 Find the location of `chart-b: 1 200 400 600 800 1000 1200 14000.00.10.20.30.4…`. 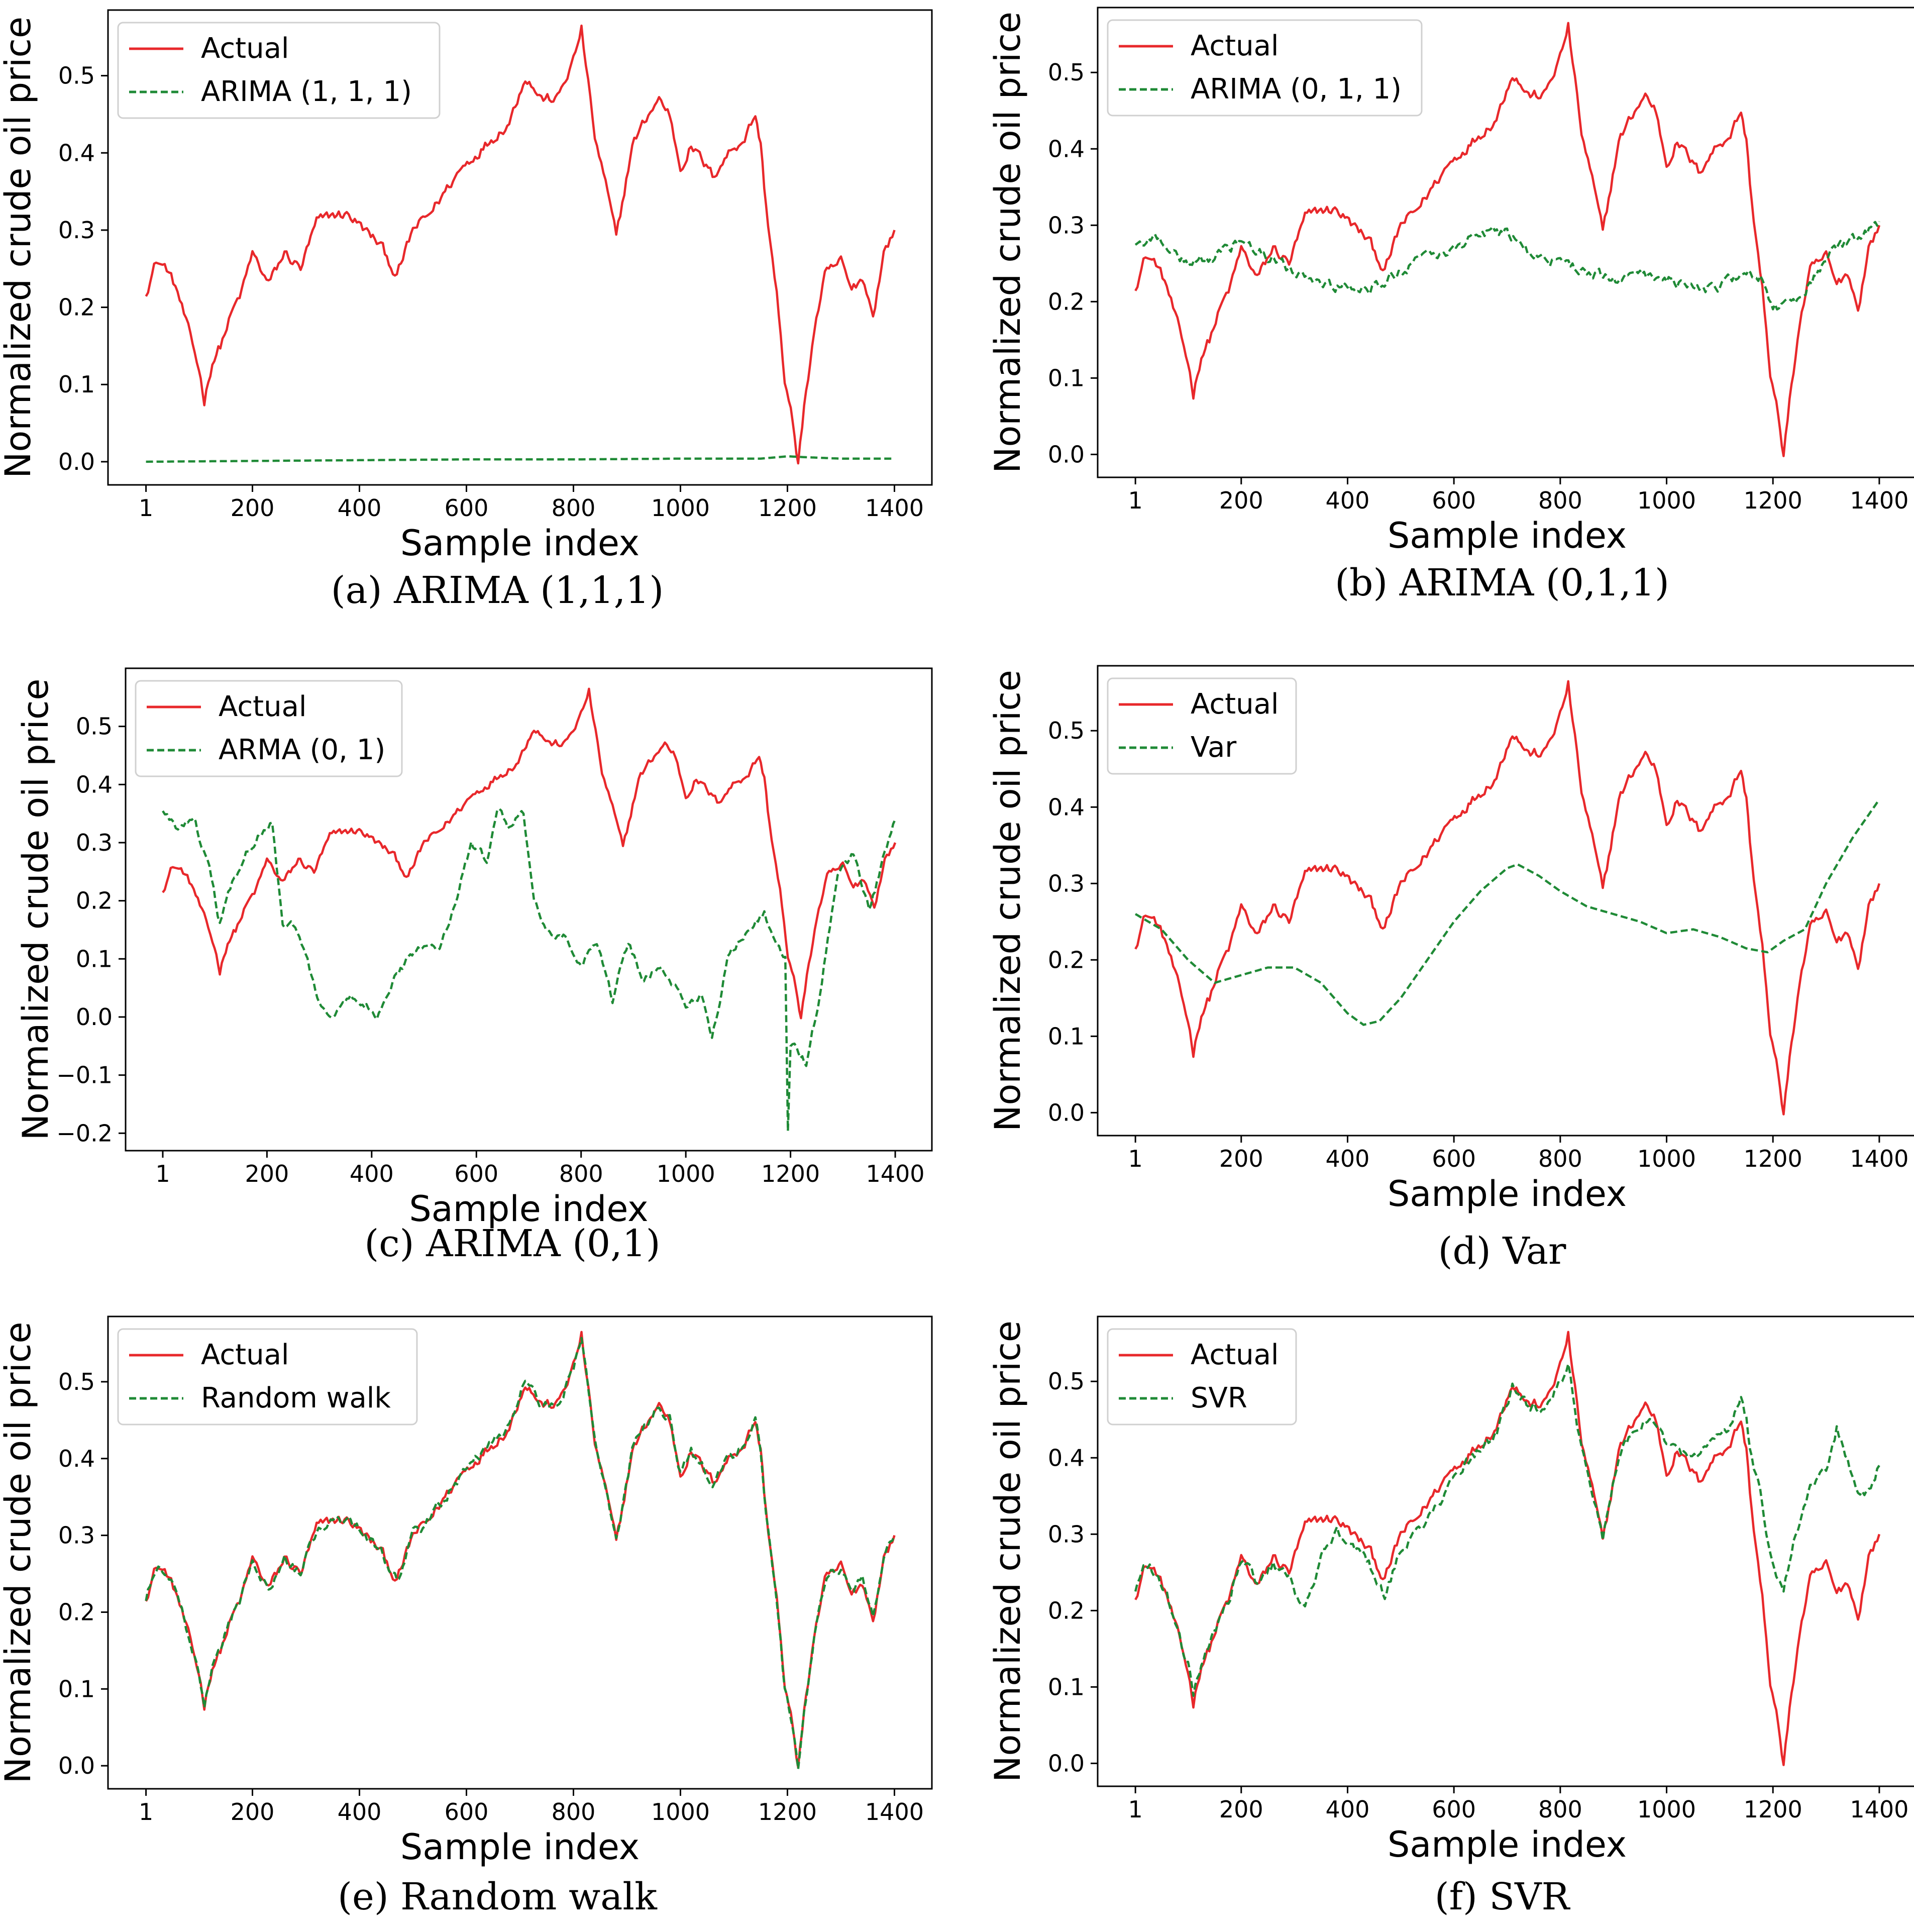

chart-b: 1 200 400 600 800 1000 1200 14000.00.10.20.30.4… is located at coordinates (1450, 305).